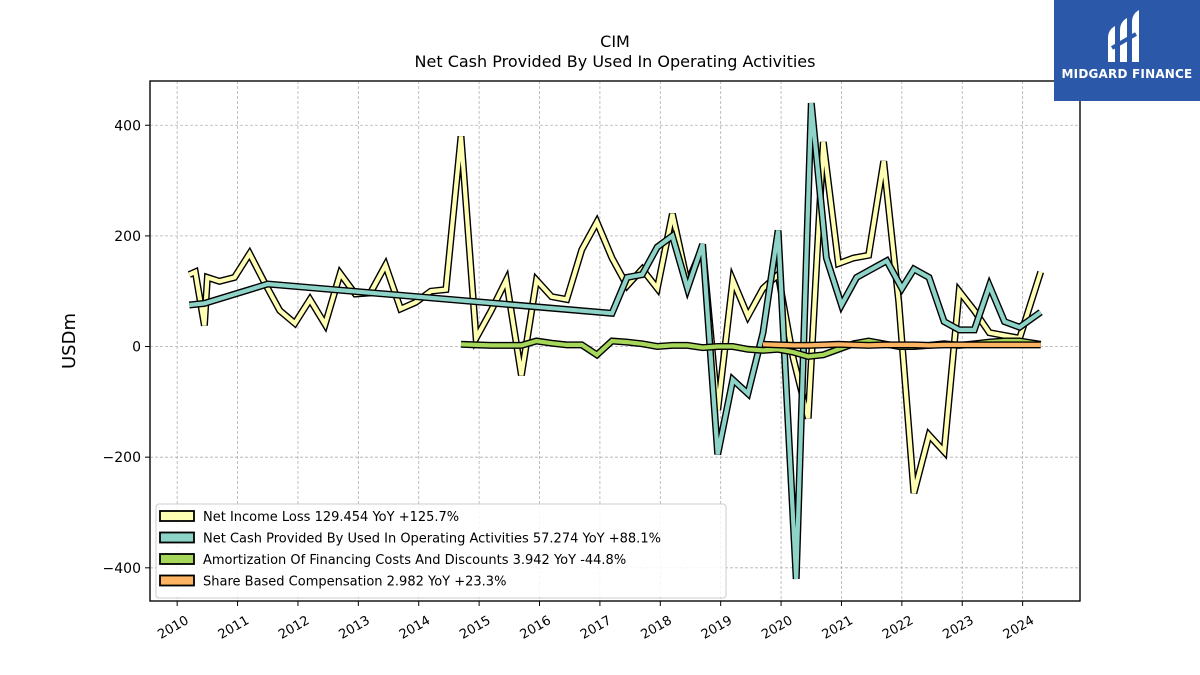 This screenshot has height=675, width=1200. Describe the element at coordinates (415, 628) in the screenshot. I see `x-tick-label: 2014` at that location.